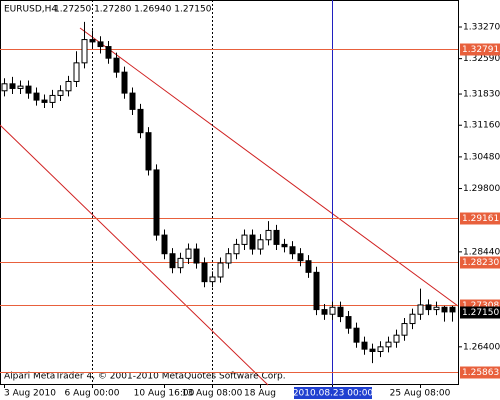 The image size is (500, 400). I want to click on y-tick-label: 1.28440, so click(481, 252).